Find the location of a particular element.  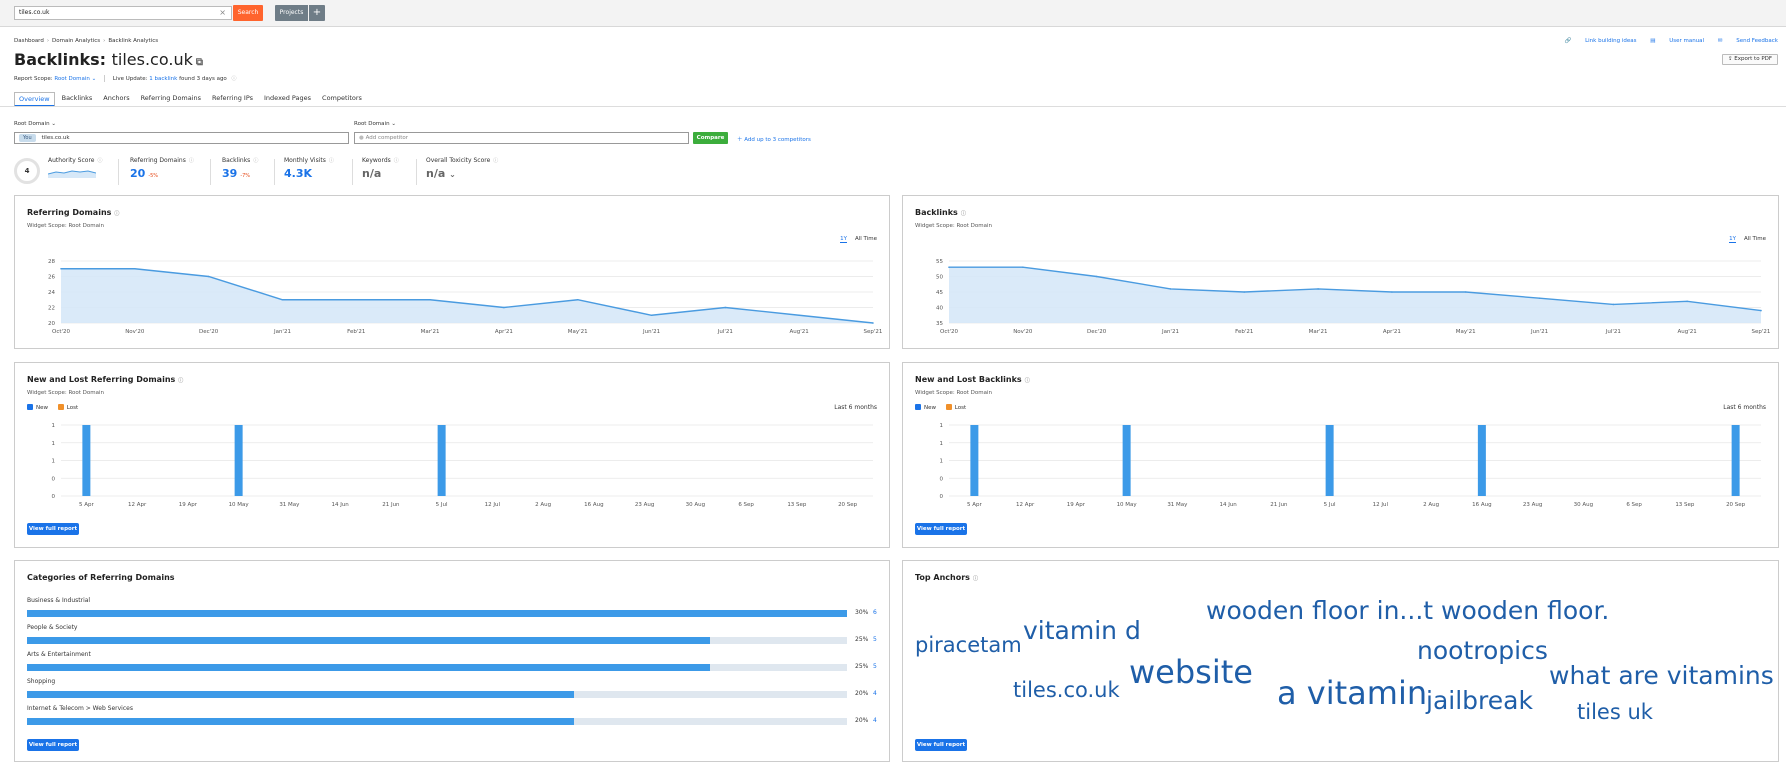

user-manual-link: ▤ User manual is located at coordinates (1677, 41).